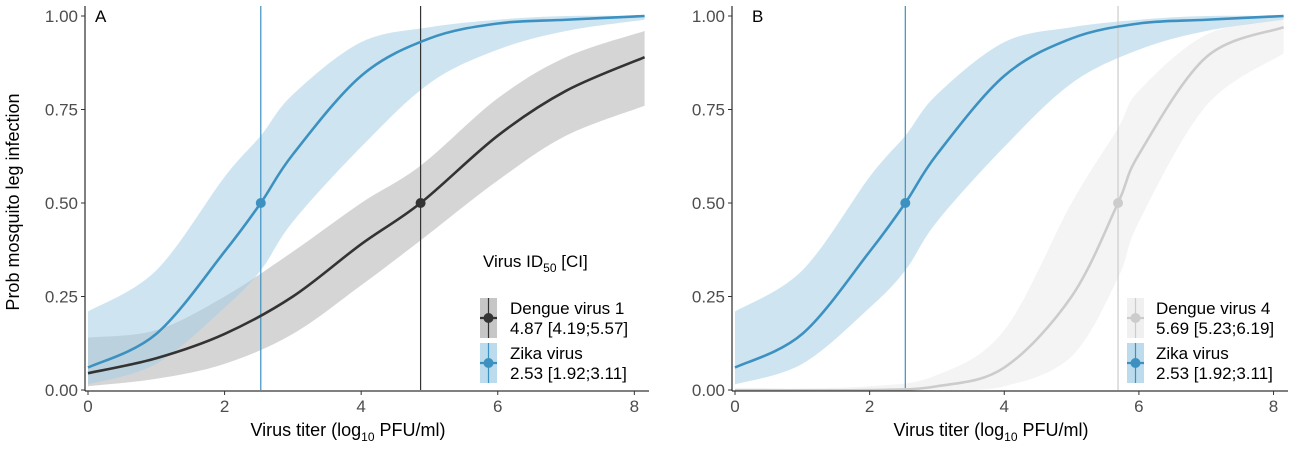  Describe the element at coordinates (1213, 308) in the screenshot. I see `legend-series-name: Dengue virus 4` at that location.